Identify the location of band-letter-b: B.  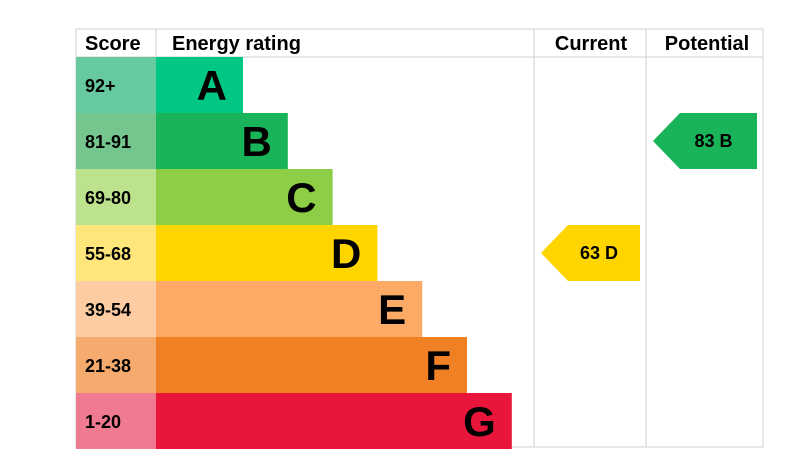
(256, 141).